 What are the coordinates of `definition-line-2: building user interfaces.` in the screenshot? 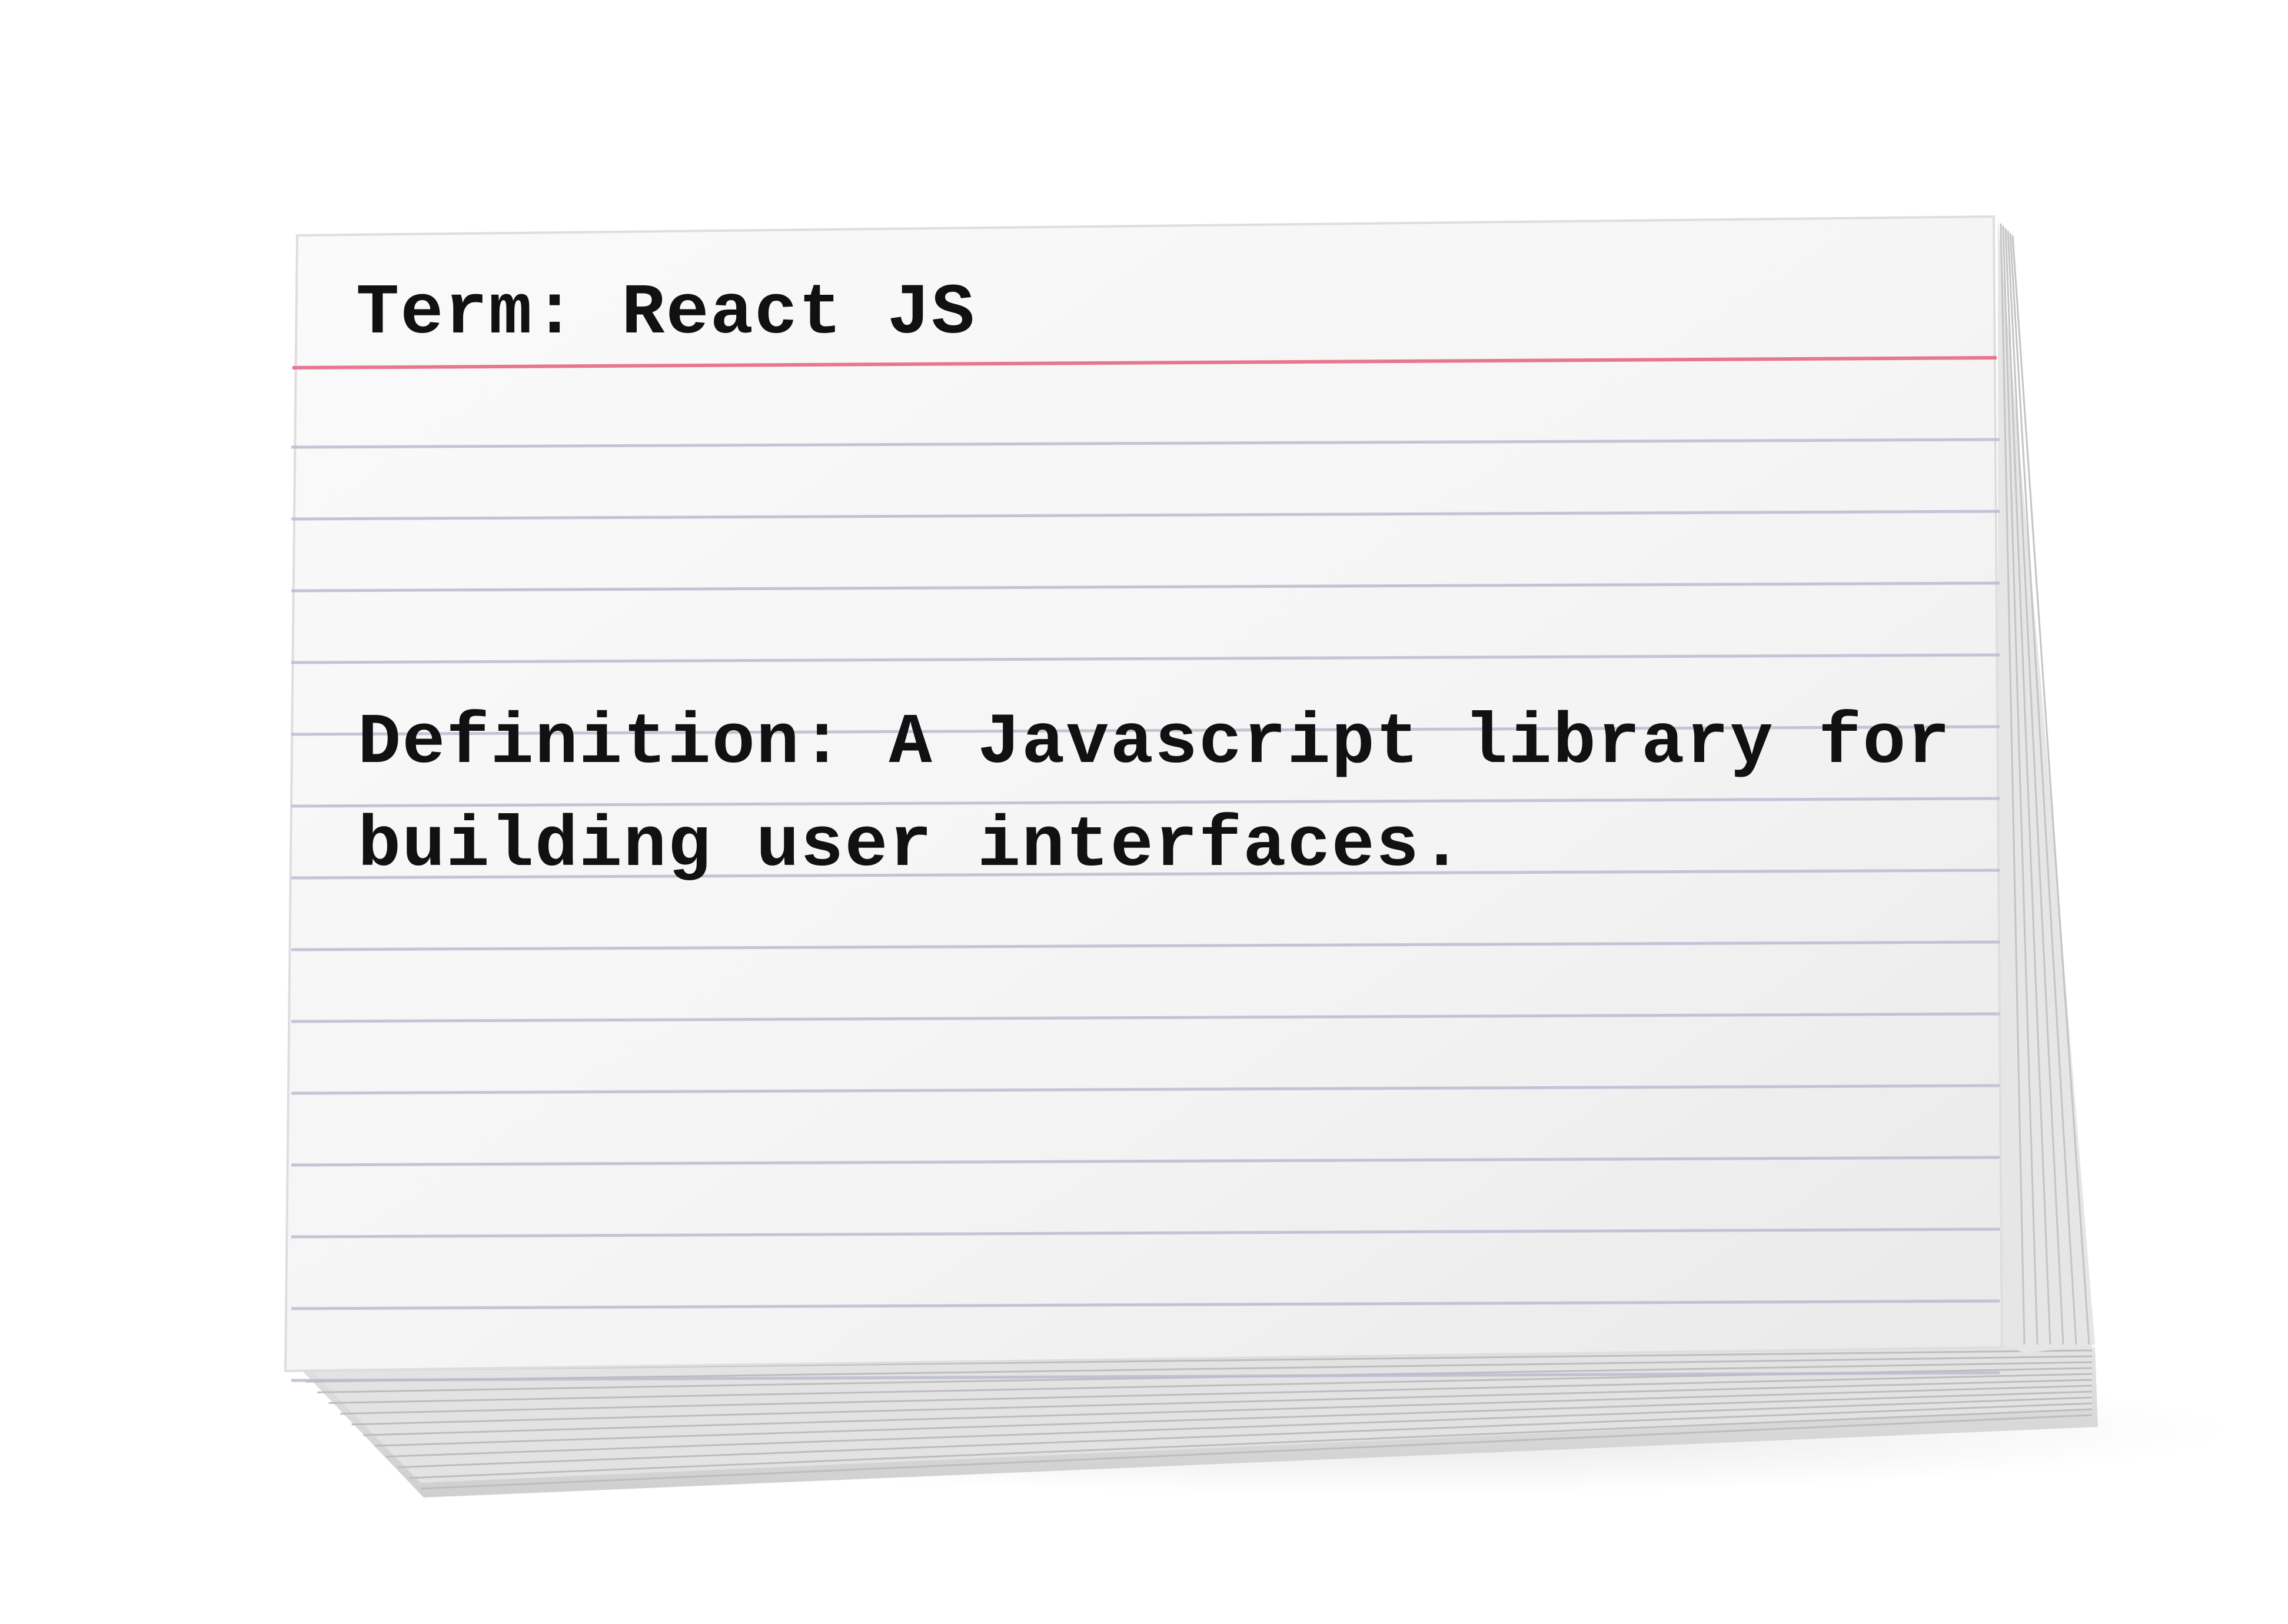 It's located at (911, 846).